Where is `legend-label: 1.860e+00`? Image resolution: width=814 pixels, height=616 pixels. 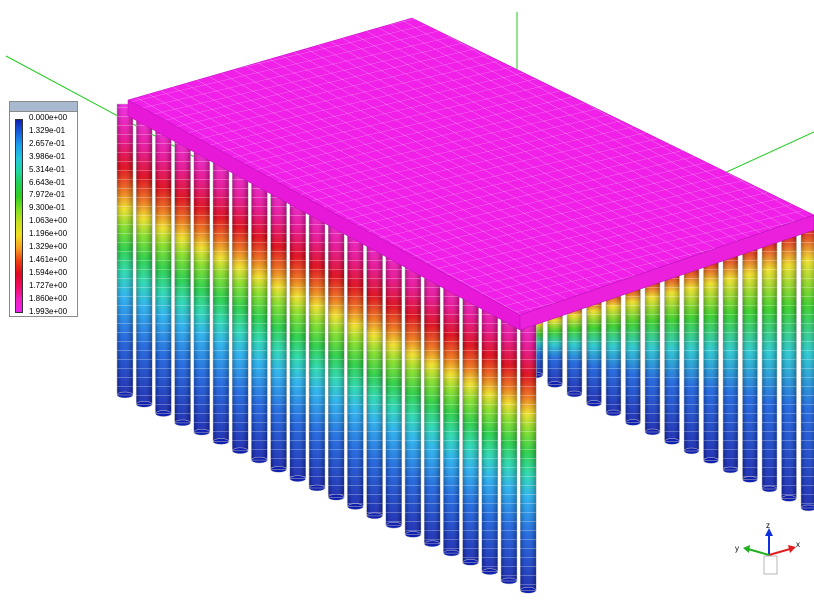 legend-label: 1.860e+00 is located at coordinates (48, 298).